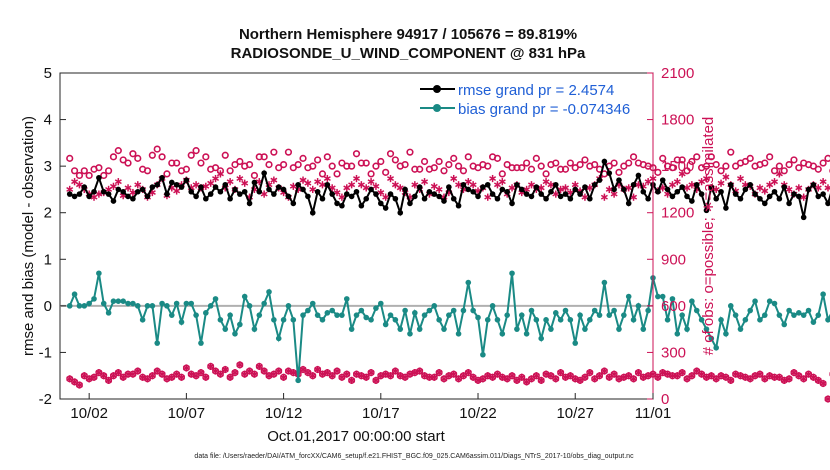 The width and height of the screenshot is (830, 470). What do you see at coordinates (478, 413) in the screenshot?
I see `x-tick-label: 10/22` at bounding box center [478, 413].